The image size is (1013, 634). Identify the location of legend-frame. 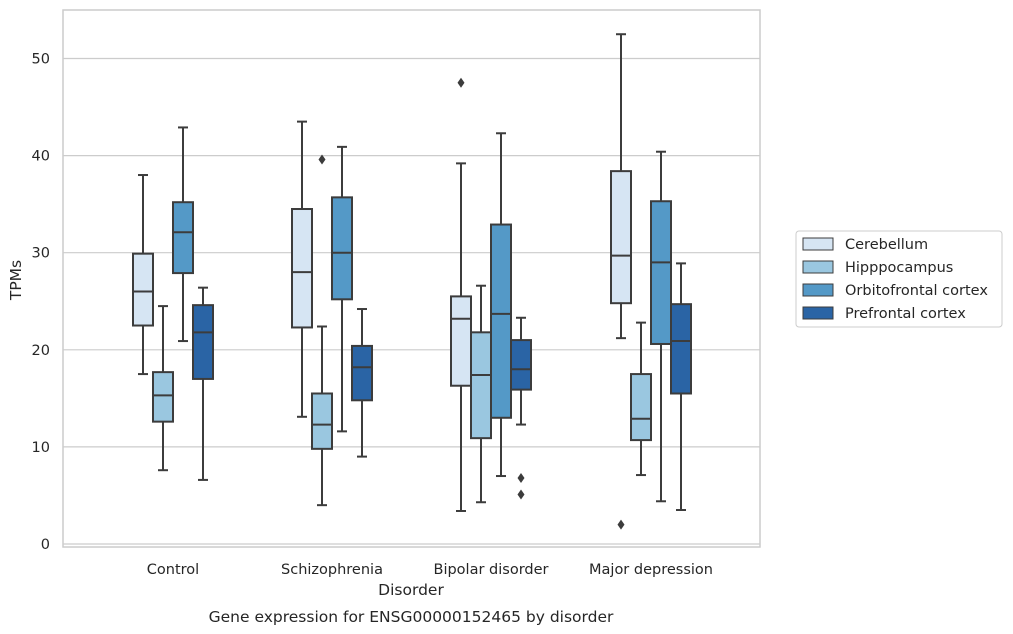
(899, 279).